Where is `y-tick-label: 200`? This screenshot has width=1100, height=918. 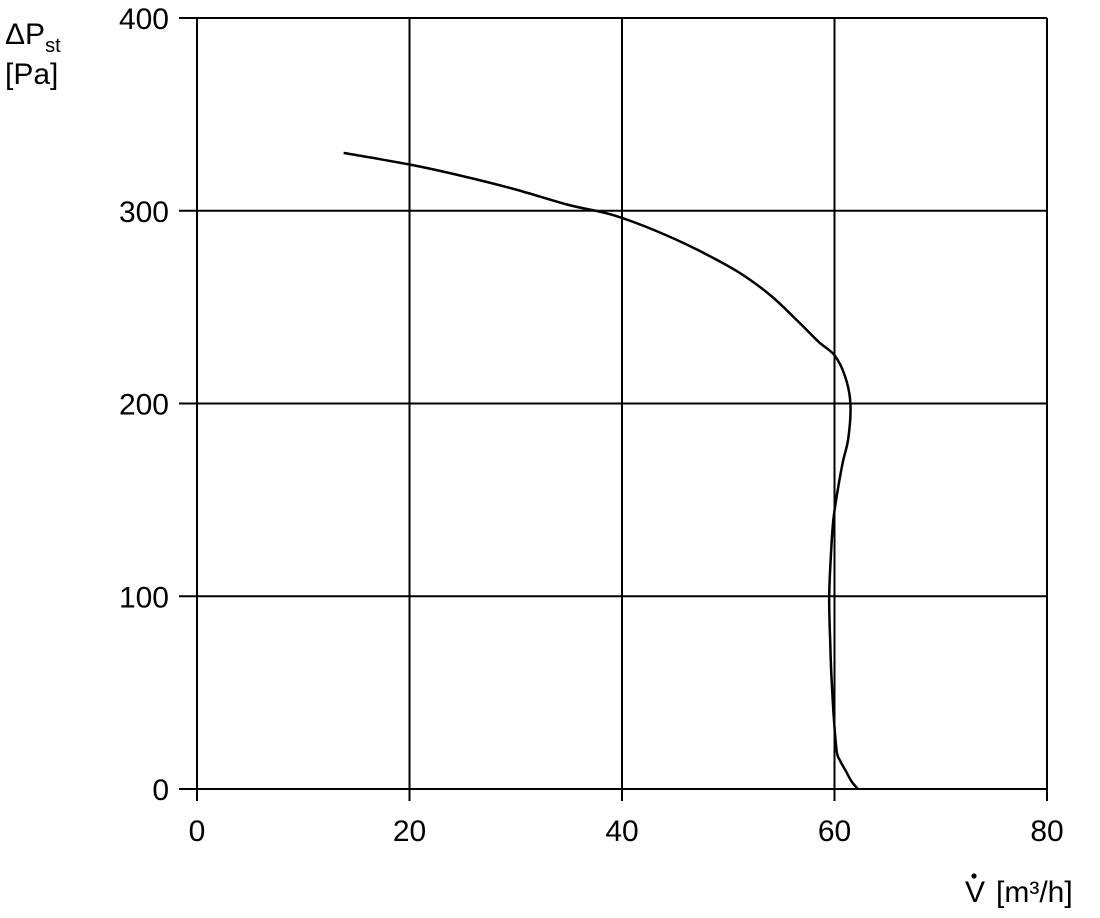 y-tick-label: 200 is located at coordinates (144, 405).